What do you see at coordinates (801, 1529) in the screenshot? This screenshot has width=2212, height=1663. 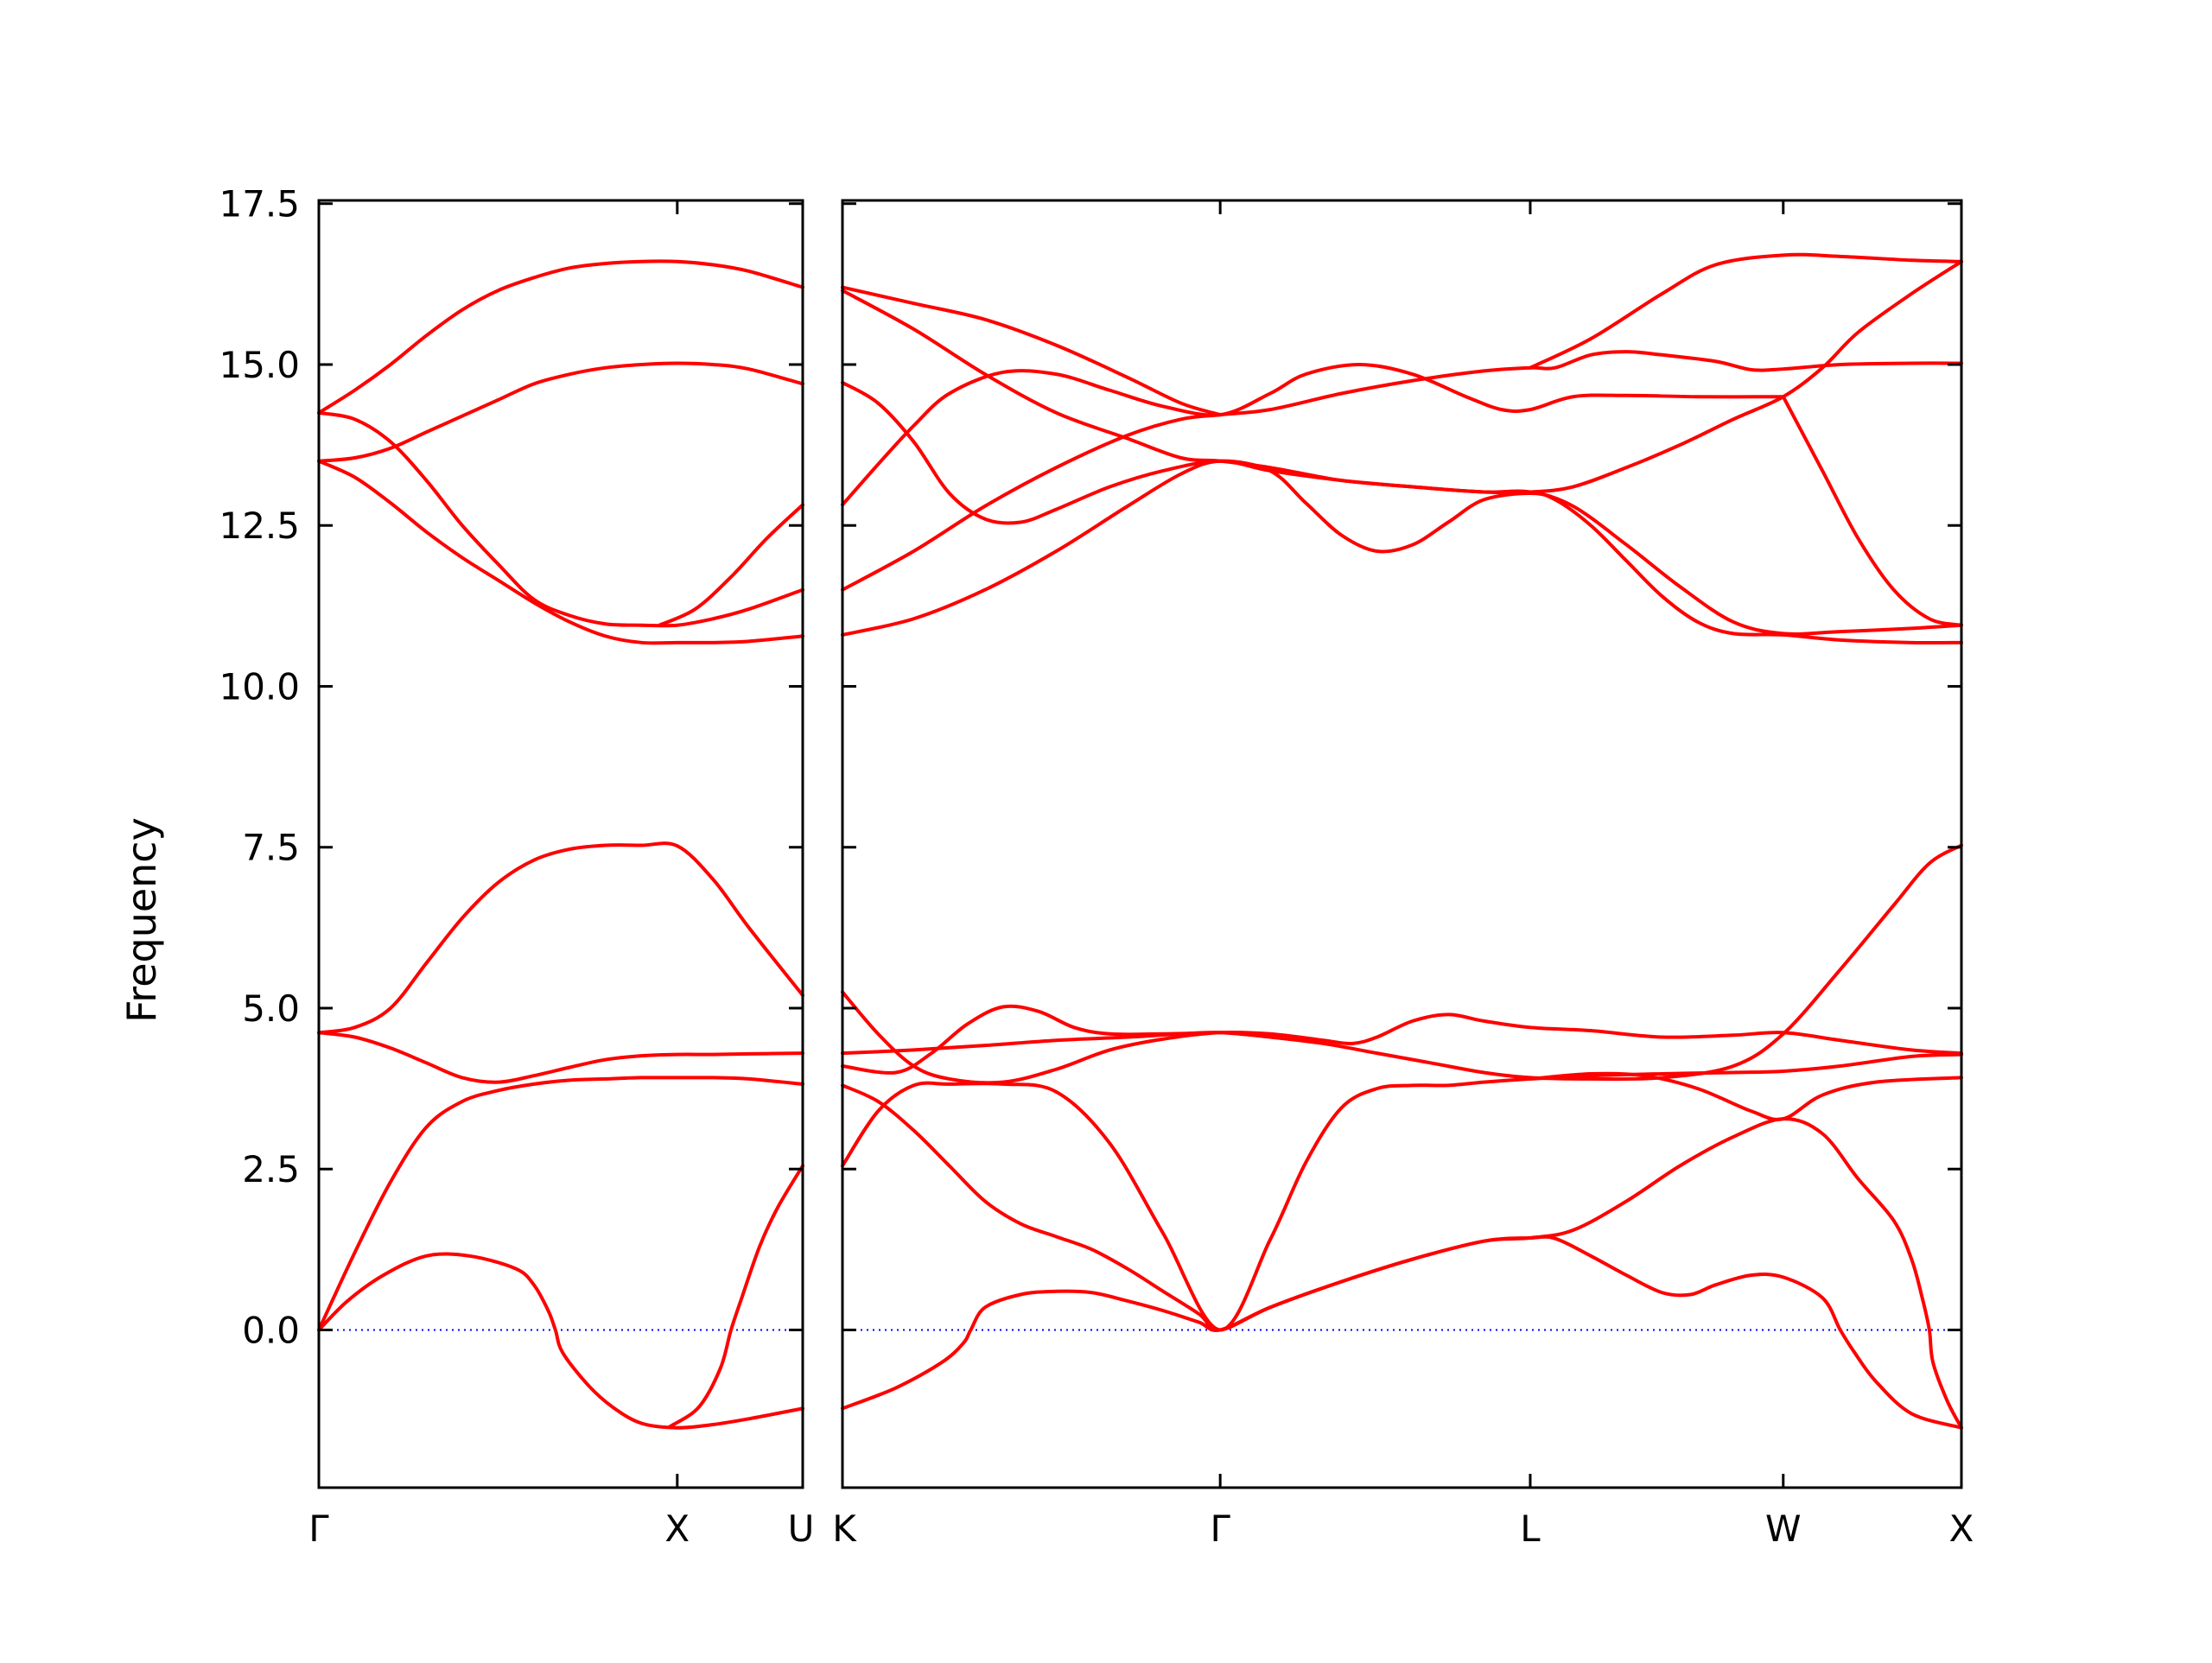 I see `left-xtick-label-2: U` at bounding box center [801, 1529].